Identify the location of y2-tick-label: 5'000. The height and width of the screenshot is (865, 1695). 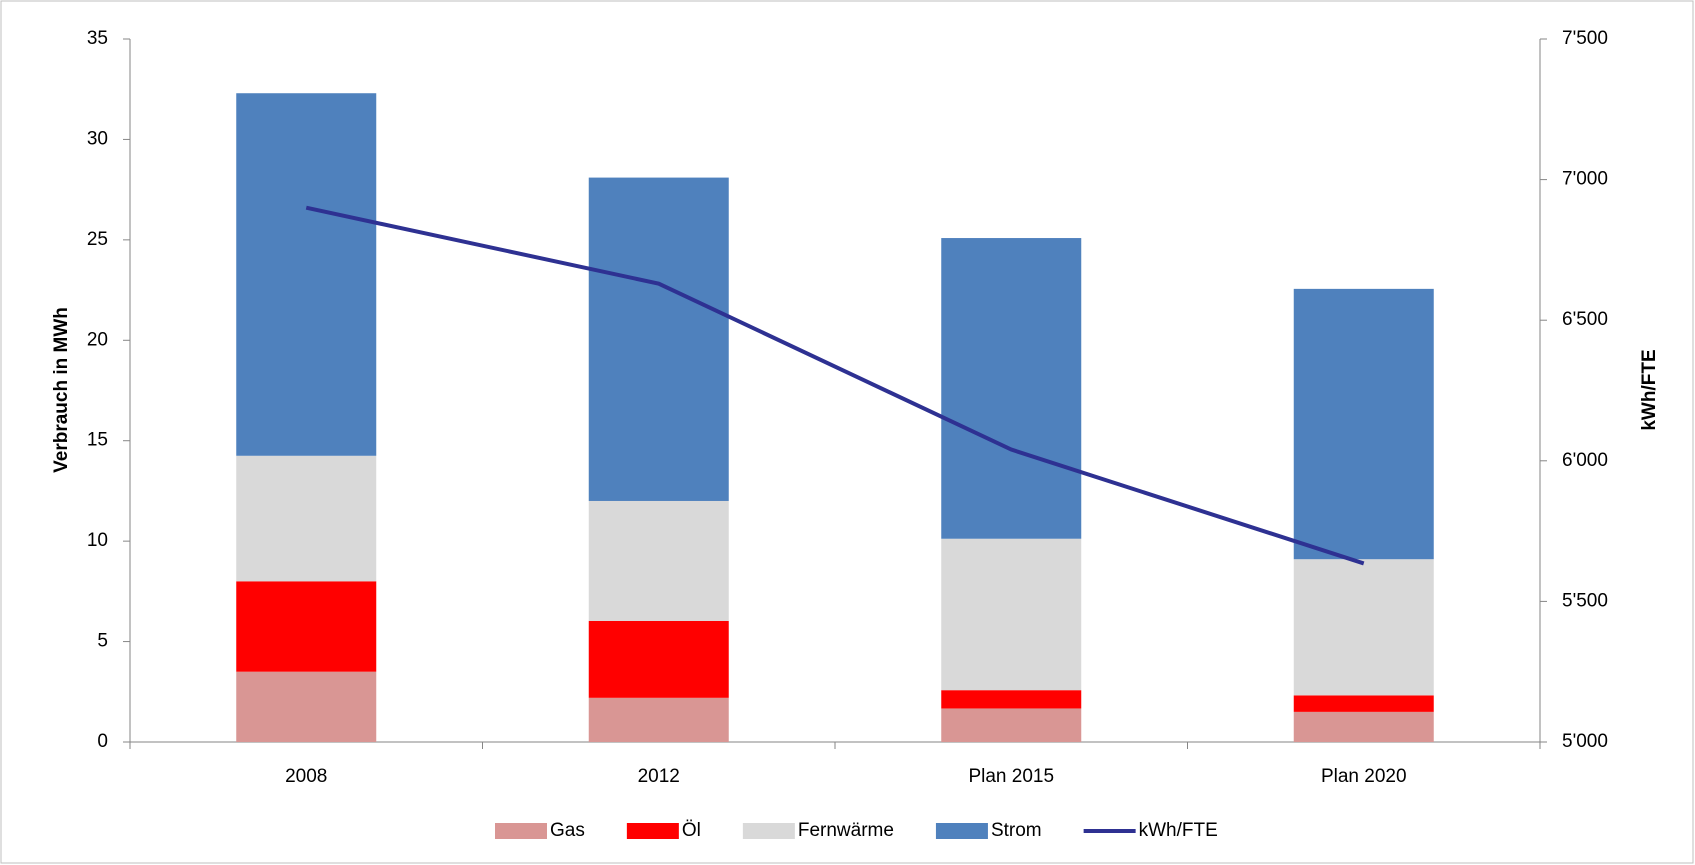
(1585, 741).